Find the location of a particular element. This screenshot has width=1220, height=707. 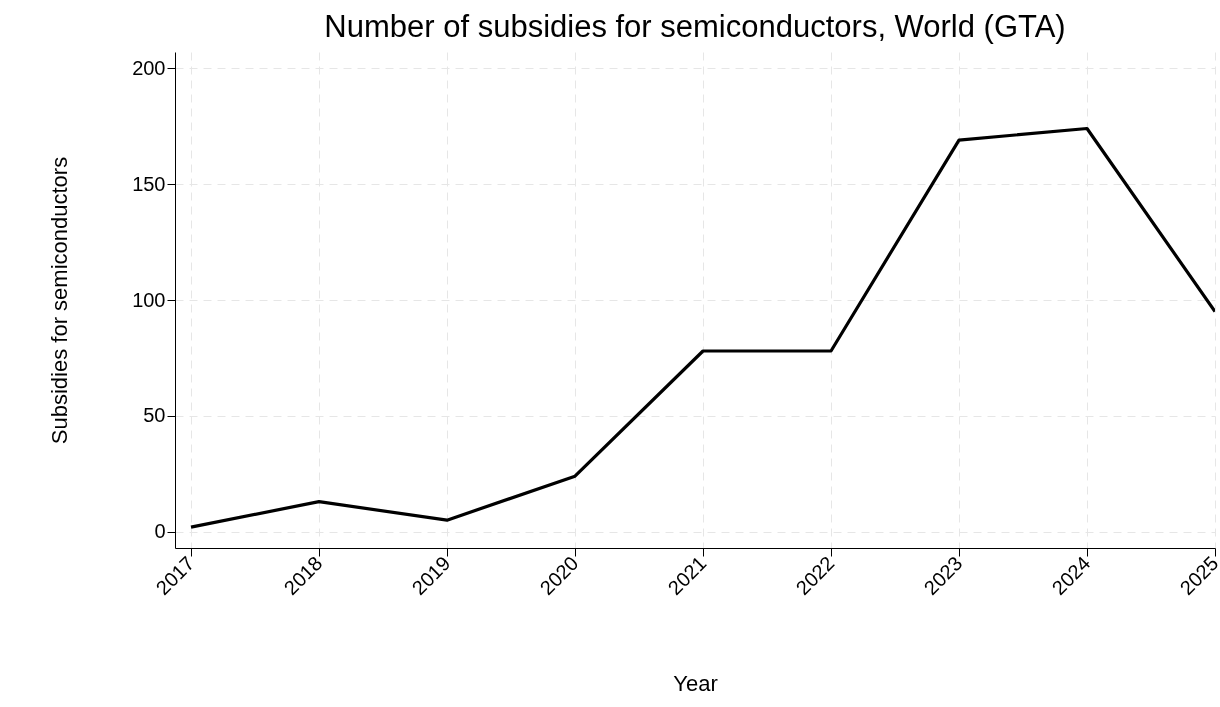

y-tick-label: 150 is located at coordinates (149, 183).